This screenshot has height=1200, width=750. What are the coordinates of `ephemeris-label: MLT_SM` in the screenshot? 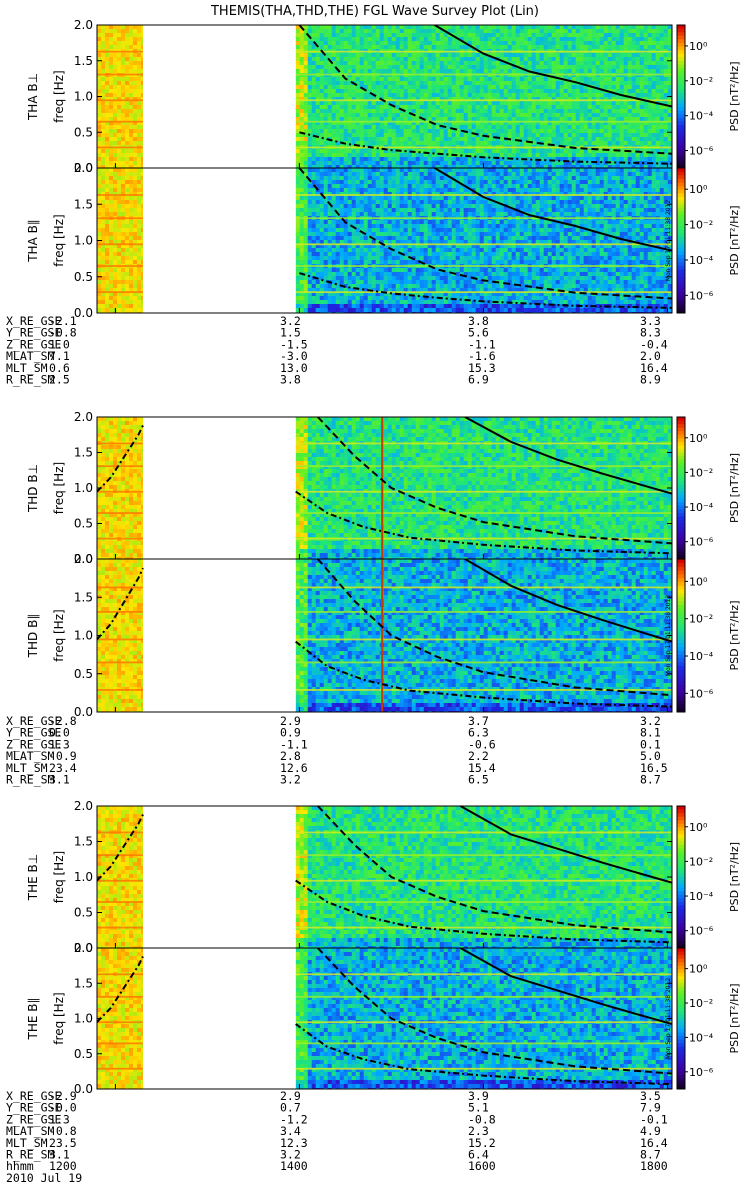 It's located at (27, 768).